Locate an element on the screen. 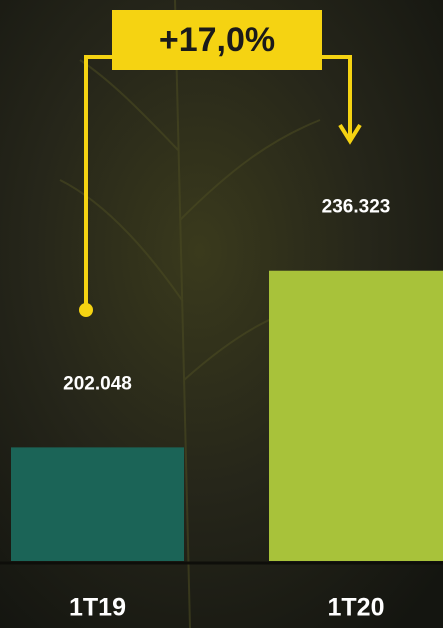 The height and width of the screenshot is (628, 443). annotation-text: +17,0% is located at coordinates (217, 40).